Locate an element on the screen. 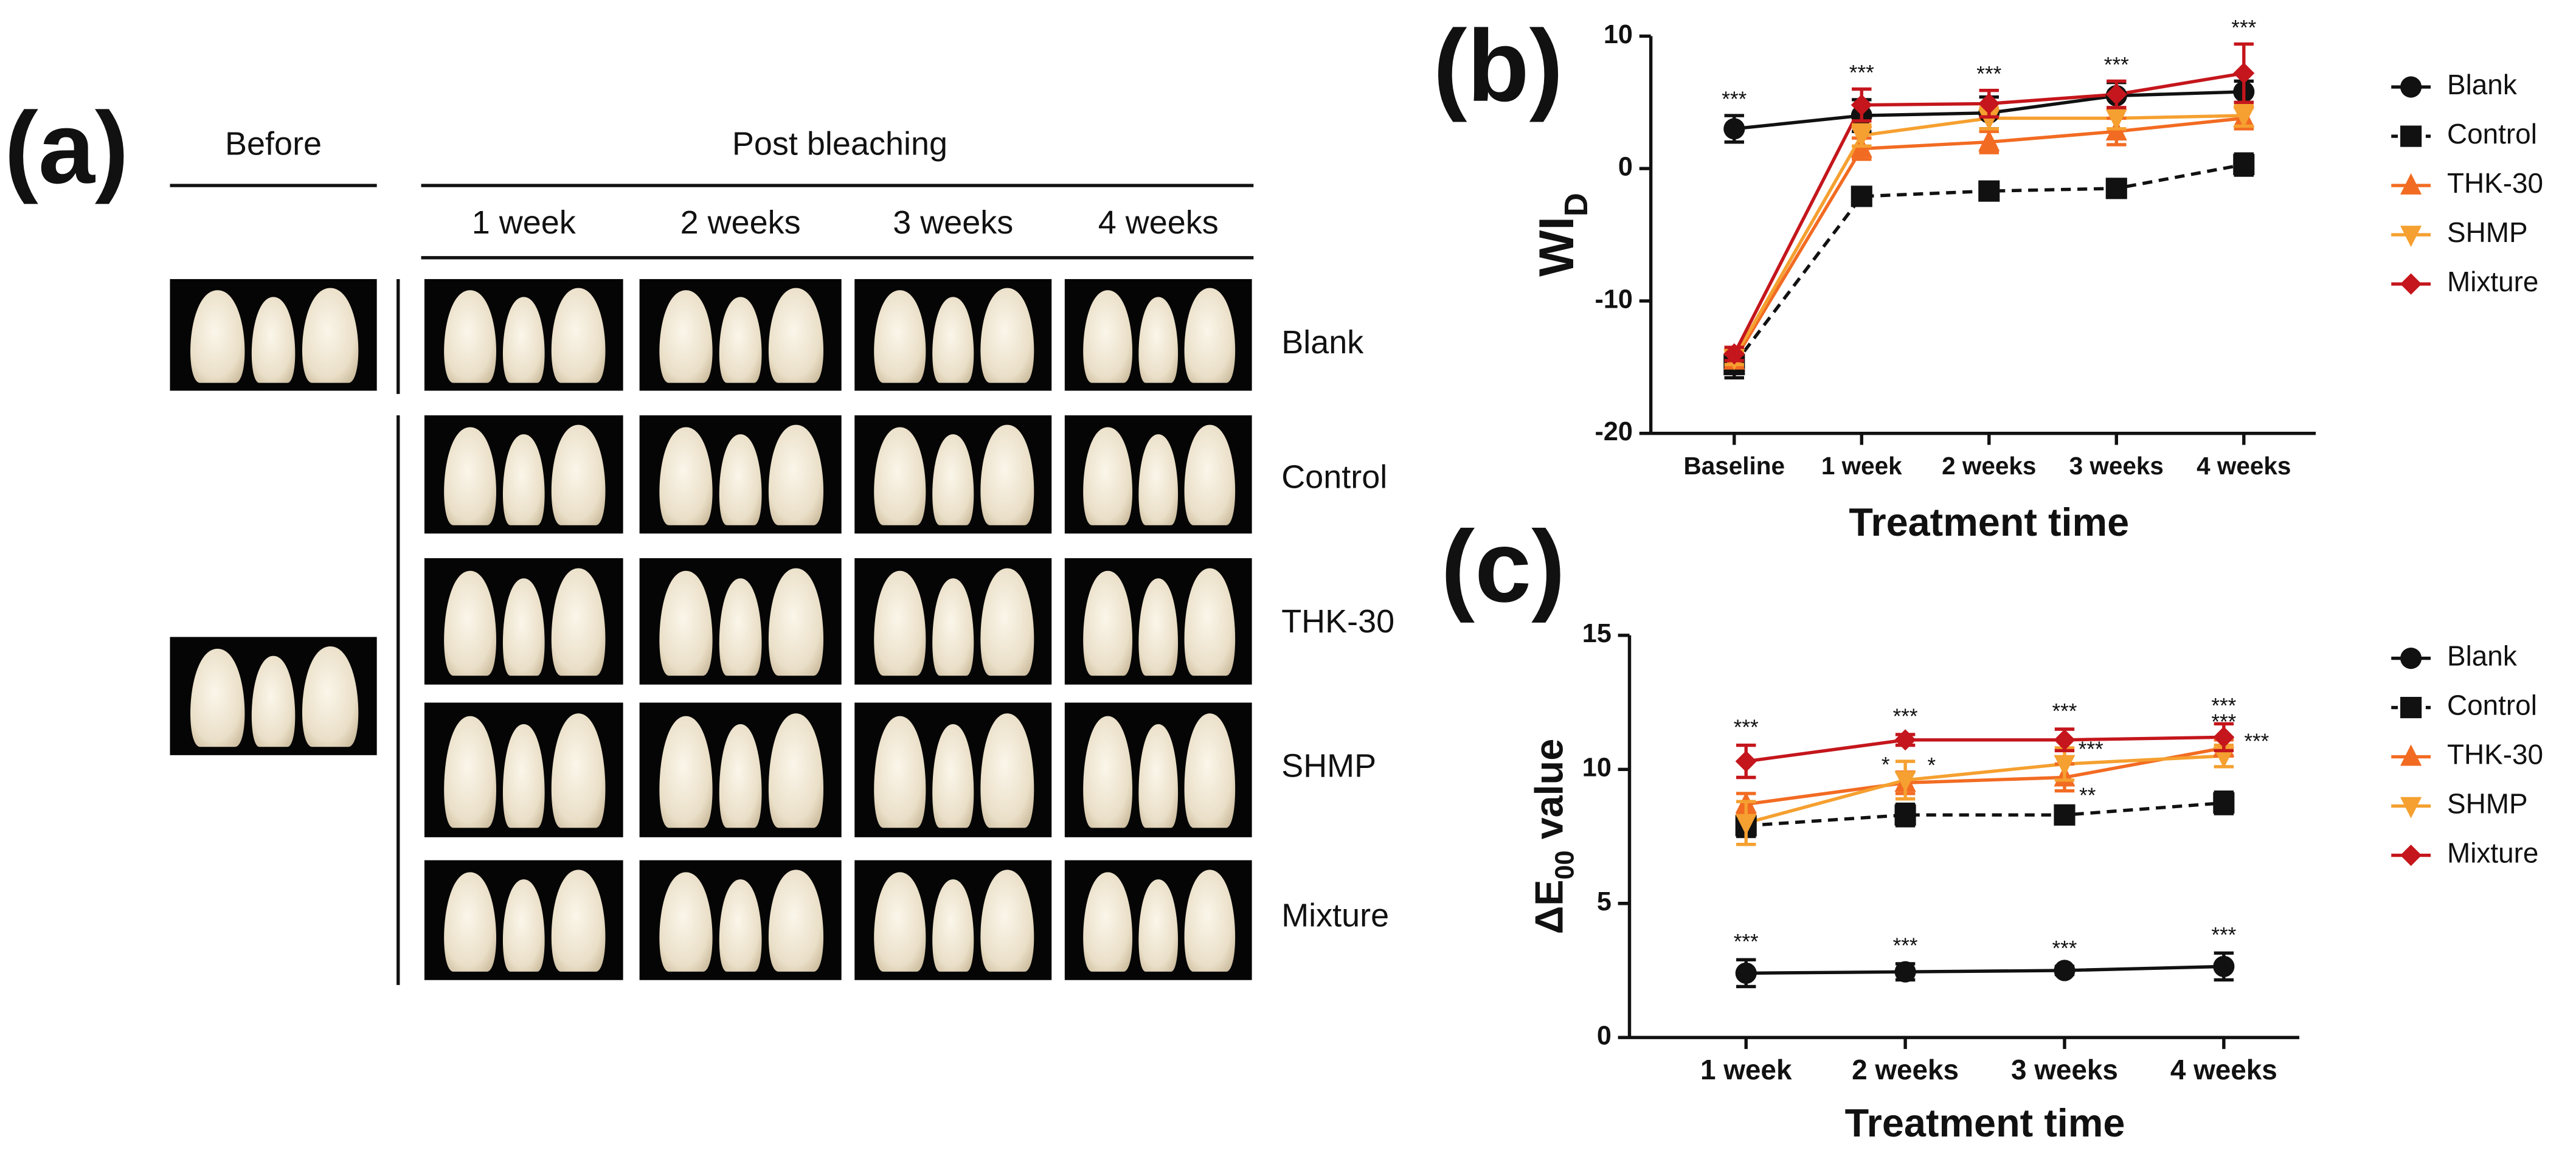 This screenshot has height=1159, width=2576. legend-label: SHMP is located at coordinates (2487, 232).